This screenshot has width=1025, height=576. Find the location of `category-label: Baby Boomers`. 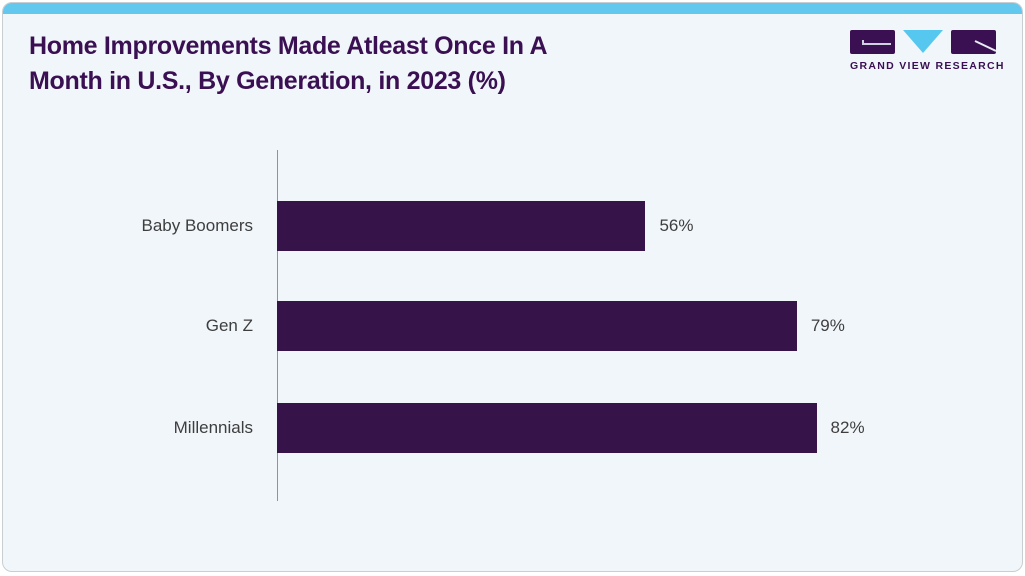

category-label: Baby Boomers is located at coordinates (197, 225).